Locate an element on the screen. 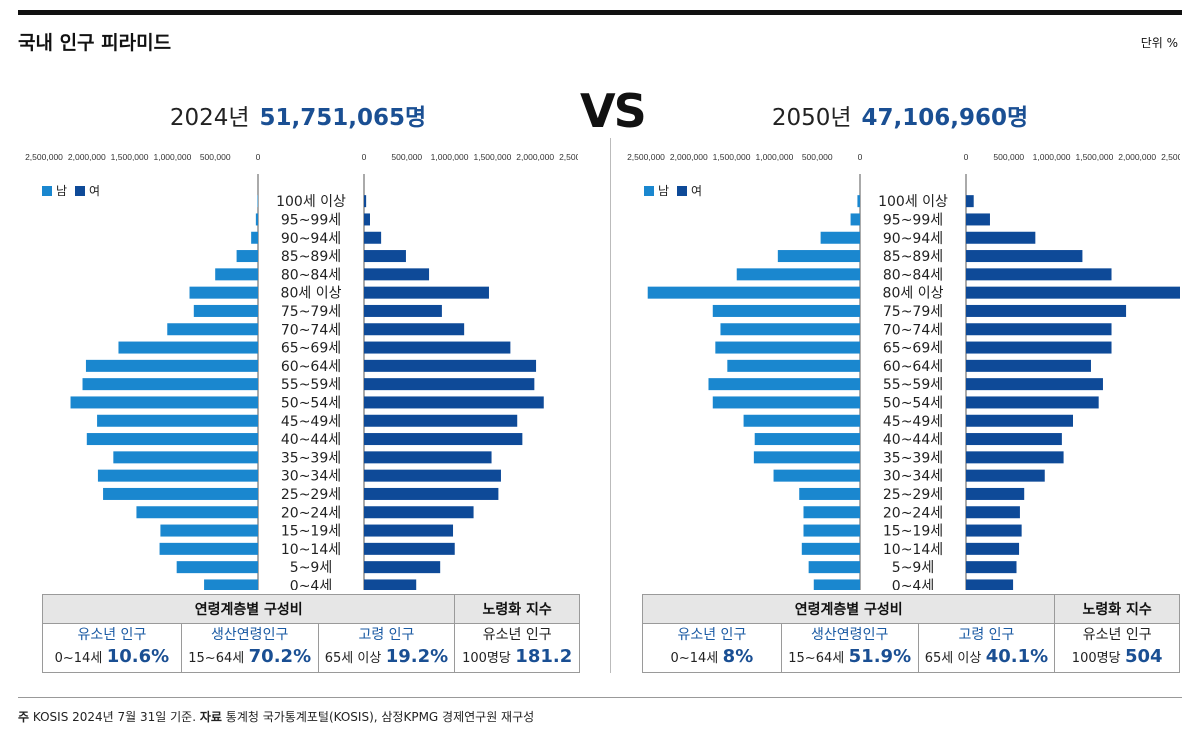 This screenshot has height=738, width=1200. age-group-label: 85~89세 is located at coordinates (913, 257).